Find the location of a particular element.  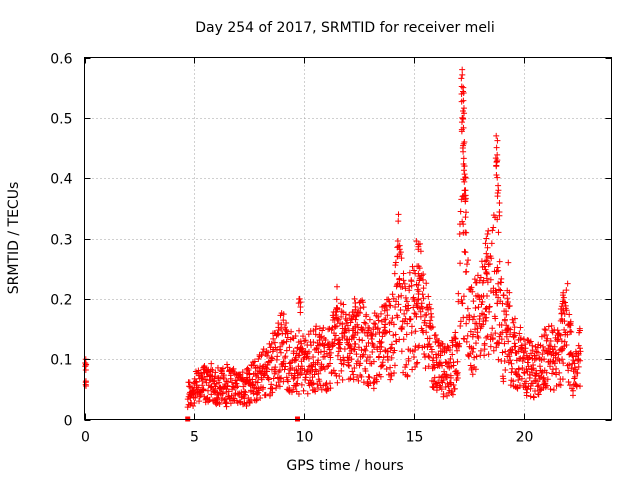

x-tick-label: 0 is located at coordinates (85, 438).